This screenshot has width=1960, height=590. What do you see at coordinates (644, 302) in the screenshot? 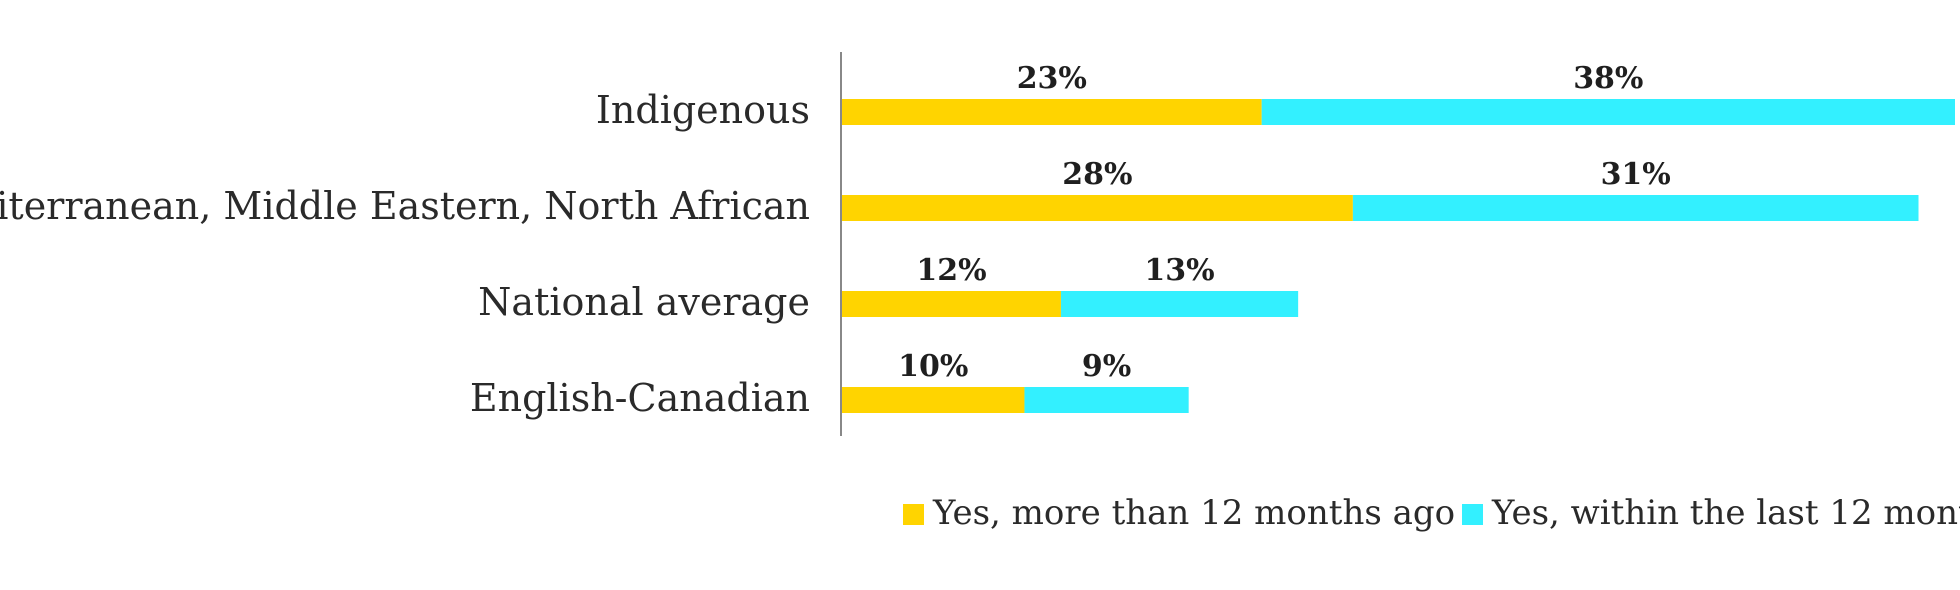
I see `category-label-national-average: National average` at bounding box center [644, 302].